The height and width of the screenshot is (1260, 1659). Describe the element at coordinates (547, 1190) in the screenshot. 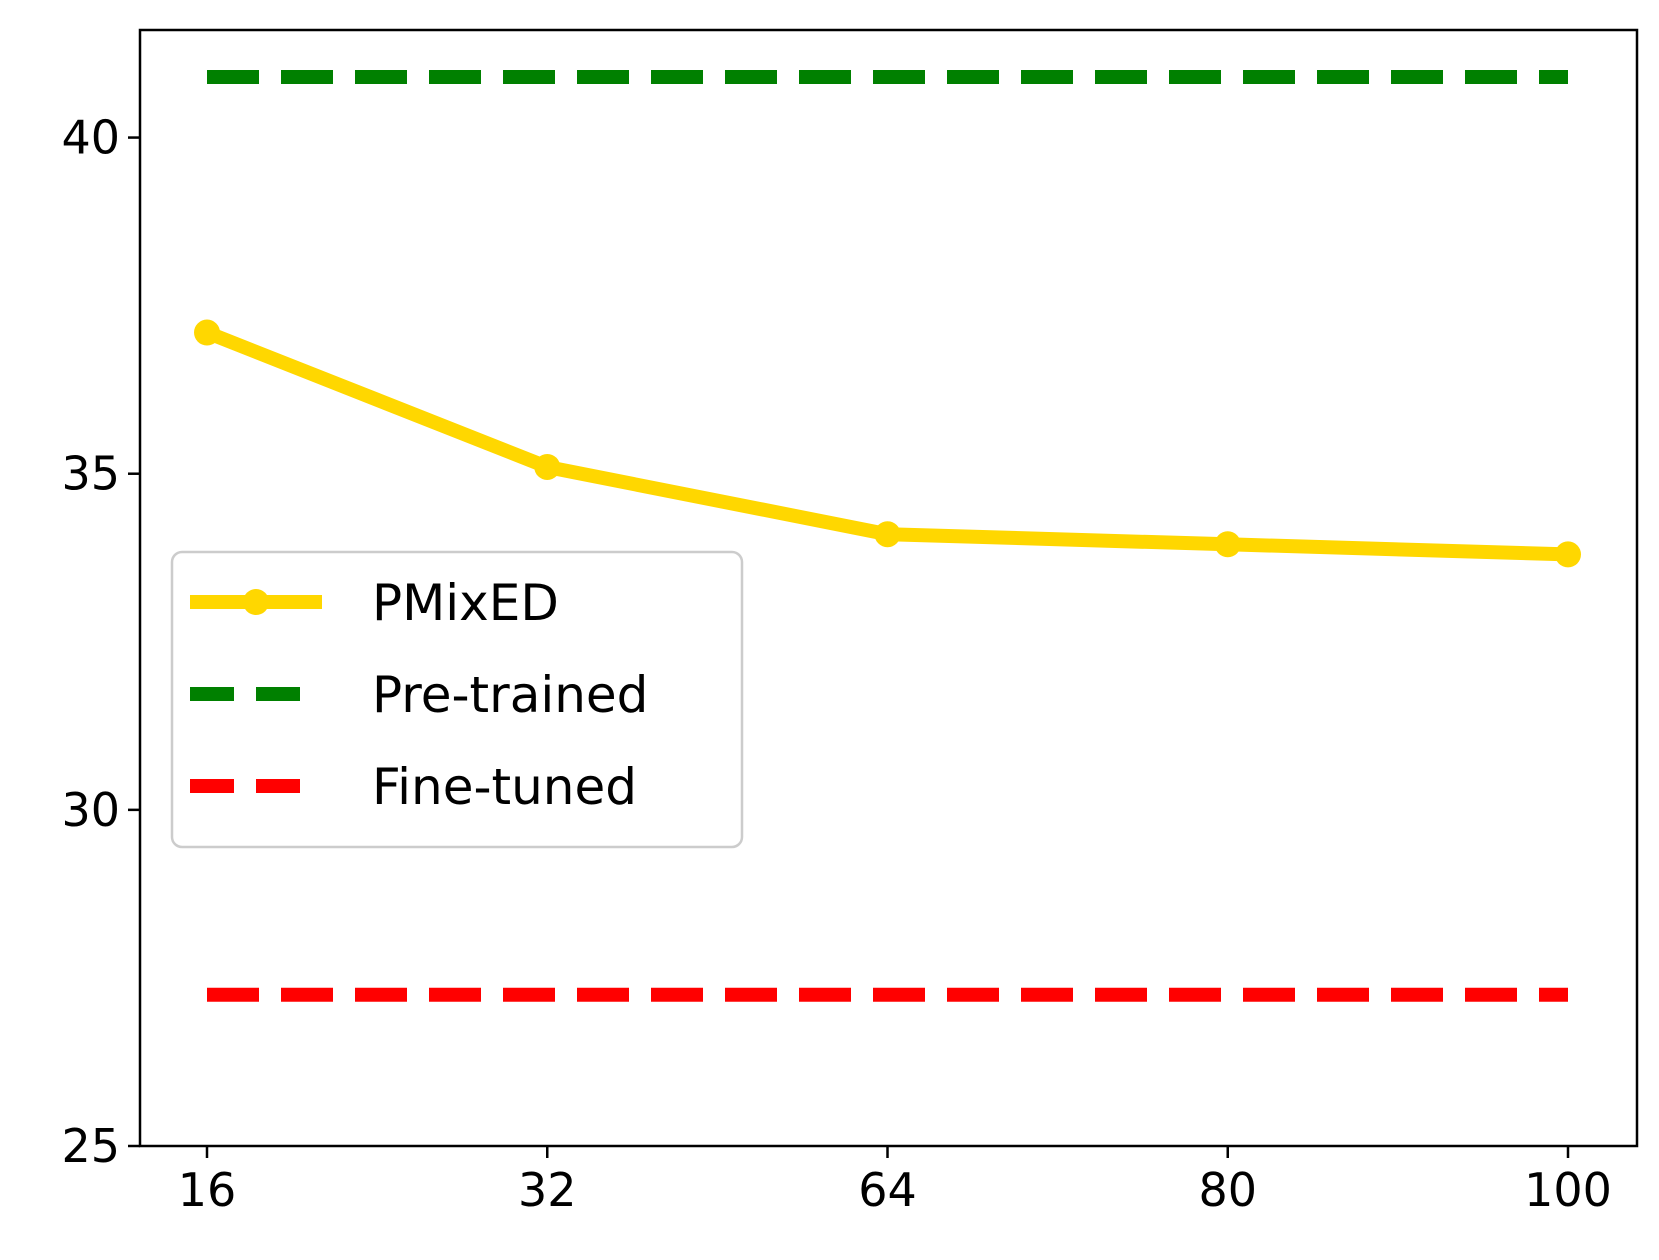

I see `x-tick-label: 32` at that location.